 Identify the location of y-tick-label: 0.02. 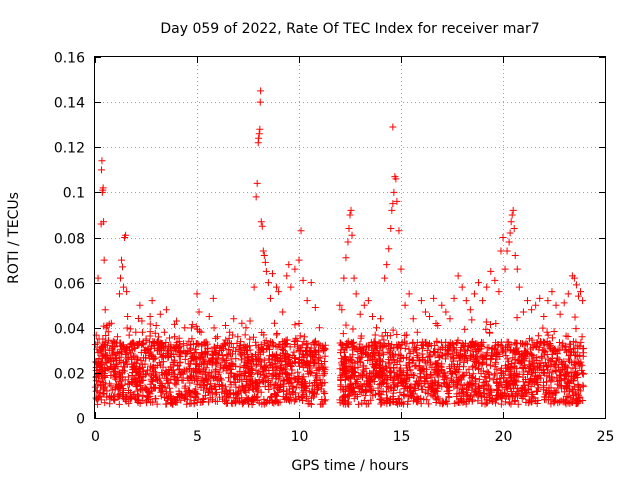
(69, 375).